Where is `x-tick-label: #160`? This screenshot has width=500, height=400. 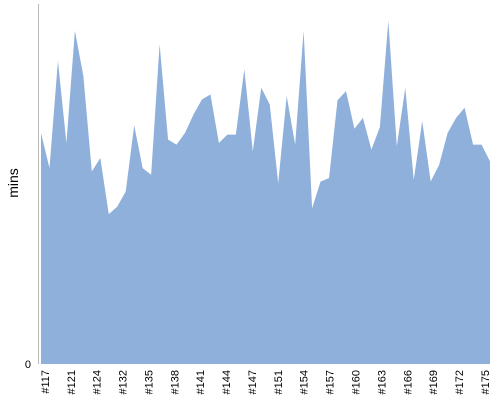 x-tick-label: #160 is located at coordinates (356, 382).